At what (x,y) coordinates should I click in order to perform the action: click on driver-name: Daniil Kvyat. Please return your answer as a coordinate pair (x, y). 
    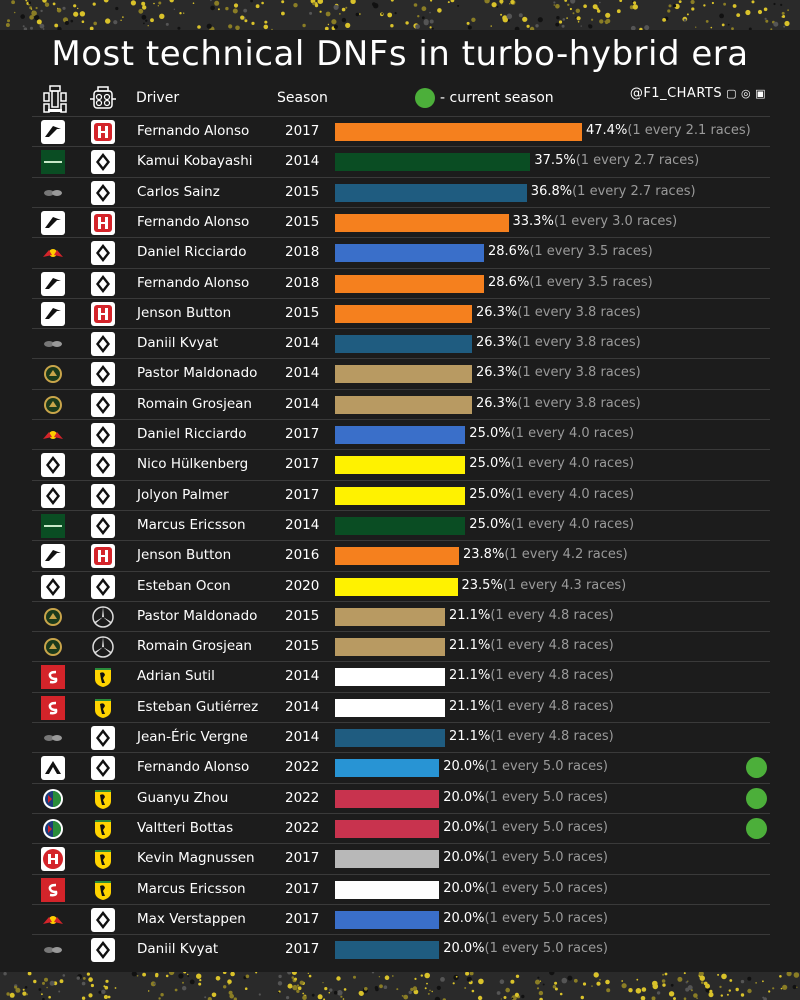
    Looking at the image, I should click on (178, 949).